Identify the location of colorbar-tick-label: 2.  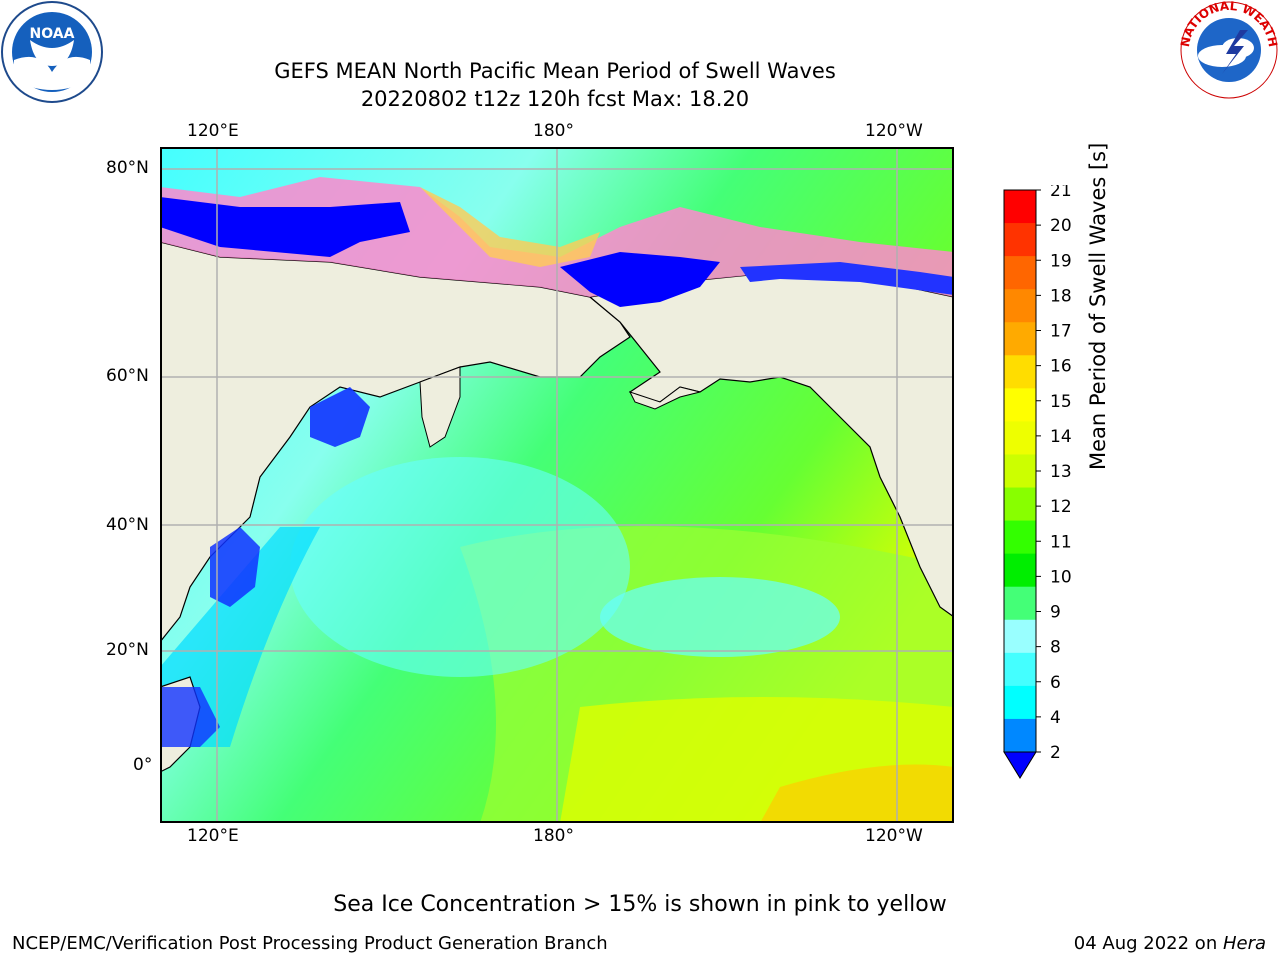
(1055, 753).